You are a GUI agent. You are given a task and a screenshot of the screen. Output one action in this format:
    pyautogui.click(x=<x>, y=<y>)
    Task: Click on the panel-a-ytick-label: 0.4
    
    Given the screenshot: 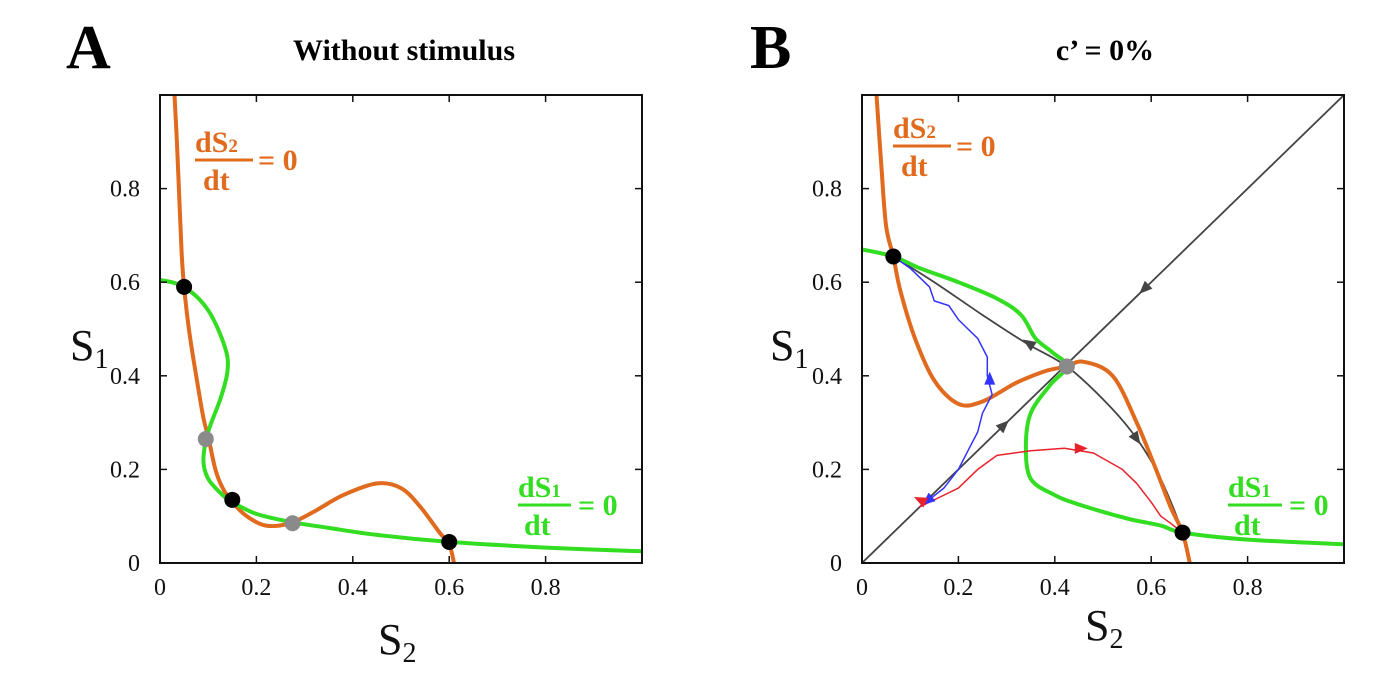 What is the action you would take?
    pyautogui.click(x=125, y=377)
    